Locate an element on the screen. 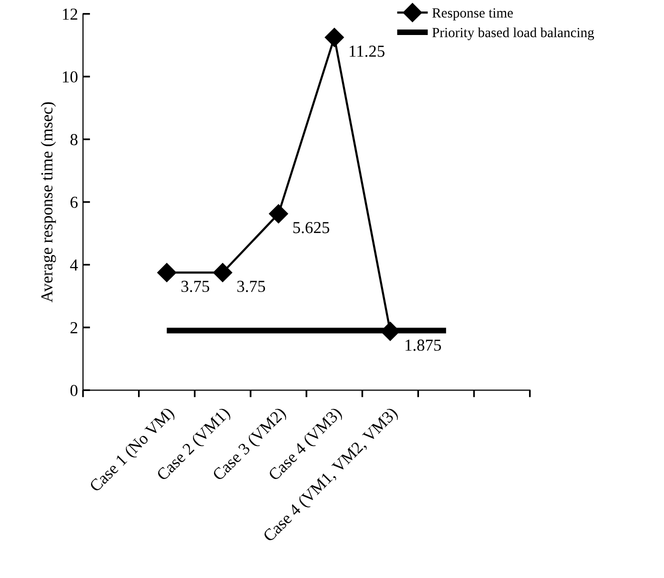 The width and height of the screenshot is (664, 578). data-label: 11.25 is located at coordinates (367, 51).